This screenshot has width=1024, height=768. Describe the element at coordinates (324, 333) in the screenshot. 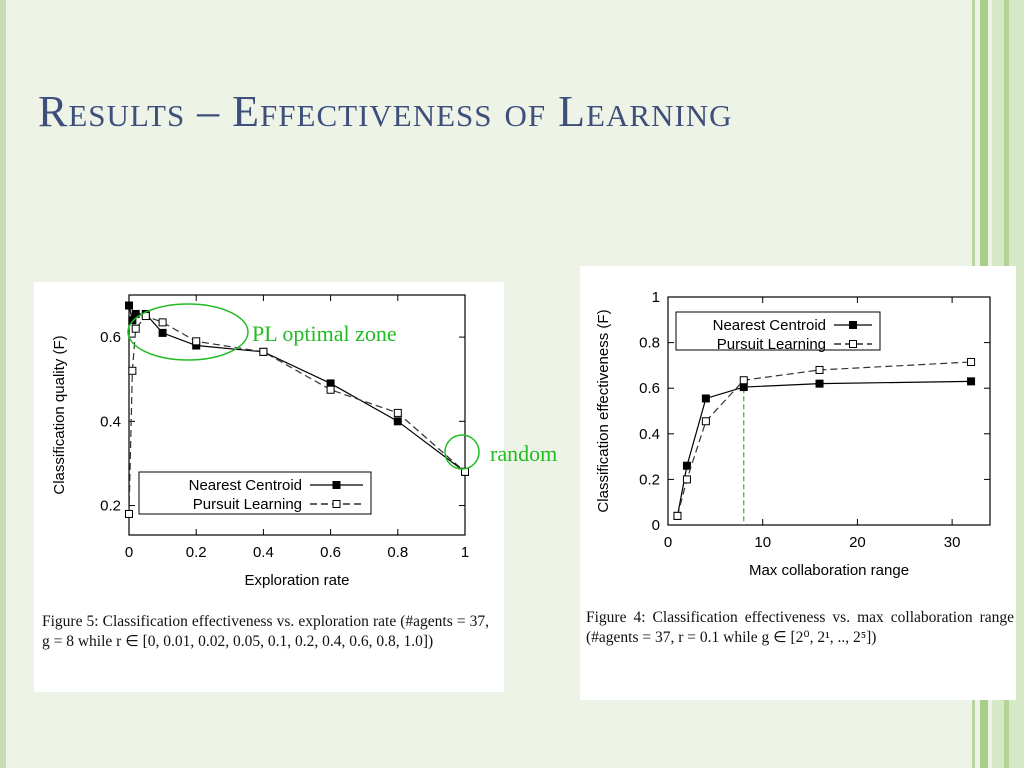

I see `pl-optimal-zone-label: PL optimal zone` at that location.